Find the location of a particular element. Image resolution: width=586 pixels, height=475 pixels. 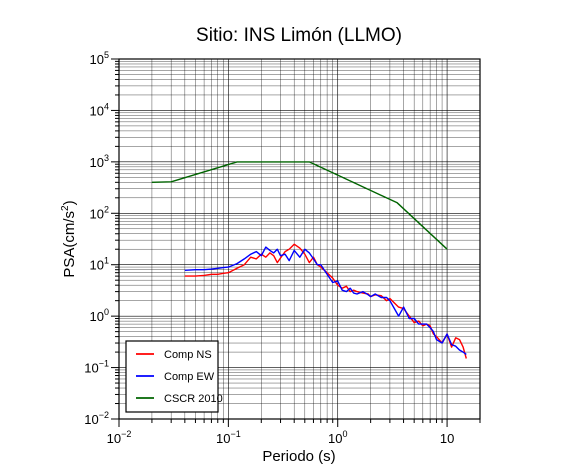

y-tick-exp: 1 is located at coordinates (106, 261).